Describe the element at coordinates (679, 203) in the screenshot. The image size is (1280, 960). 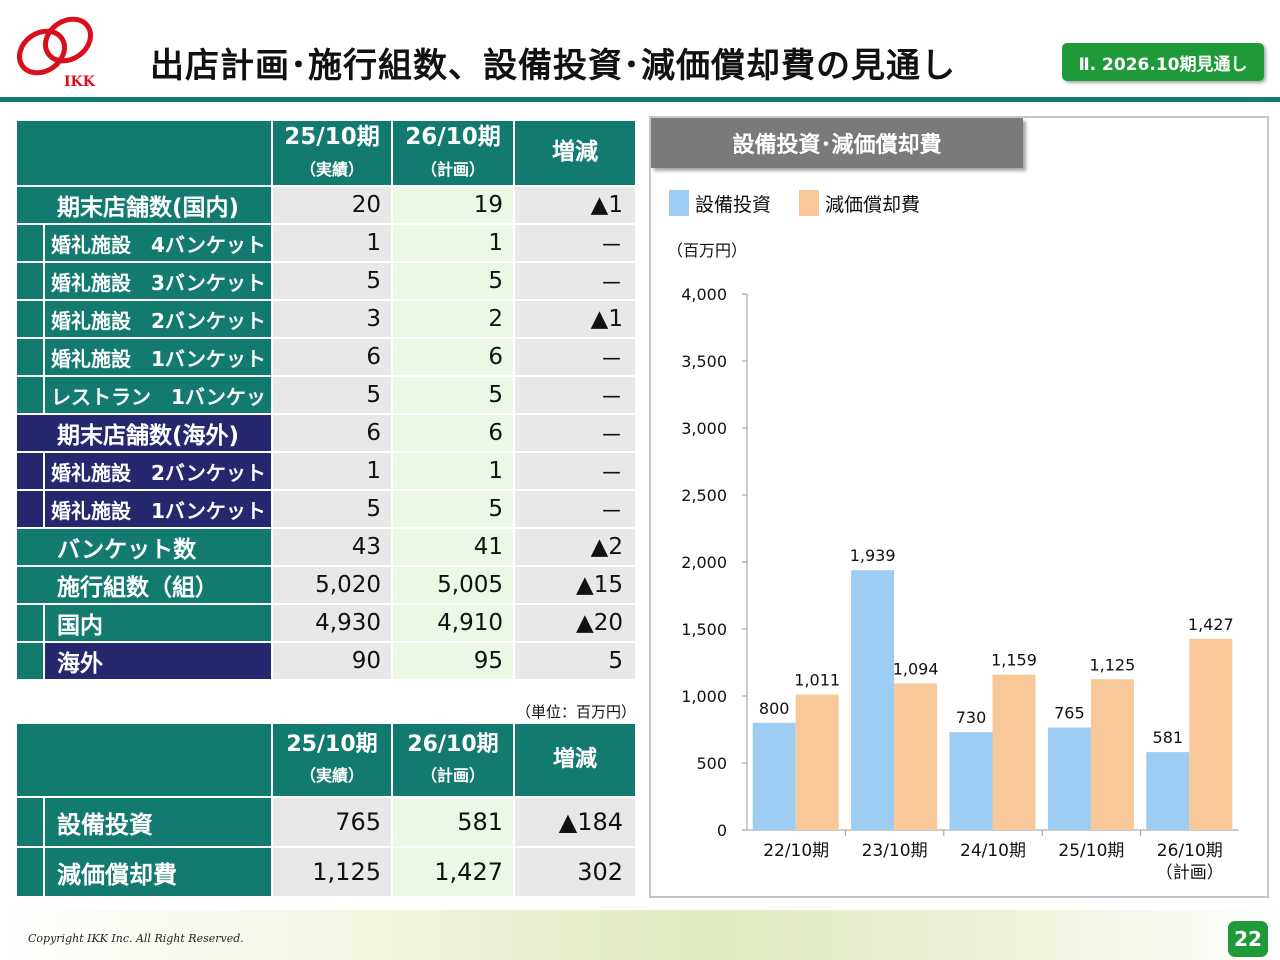
I see `legend-swatch` at that location.